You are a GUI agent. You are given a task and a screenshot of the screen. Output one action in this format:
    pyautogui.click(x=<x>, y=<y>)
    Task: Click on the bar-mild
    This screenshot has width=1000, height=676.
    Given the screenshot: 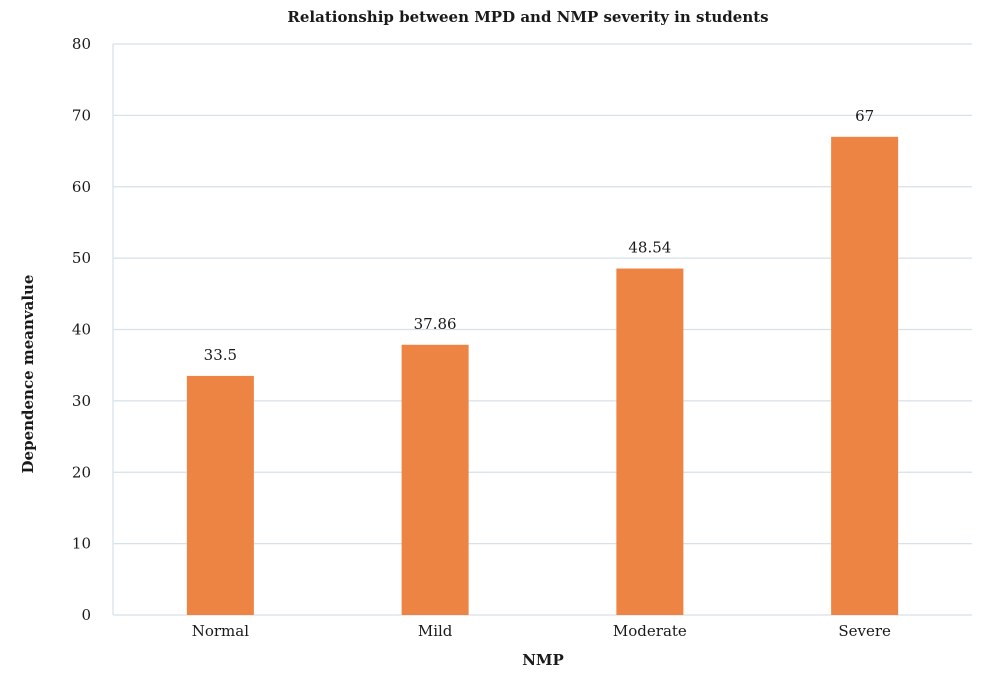 What is the action you would take?
    pyautogui.click(x=435, y=479)
    